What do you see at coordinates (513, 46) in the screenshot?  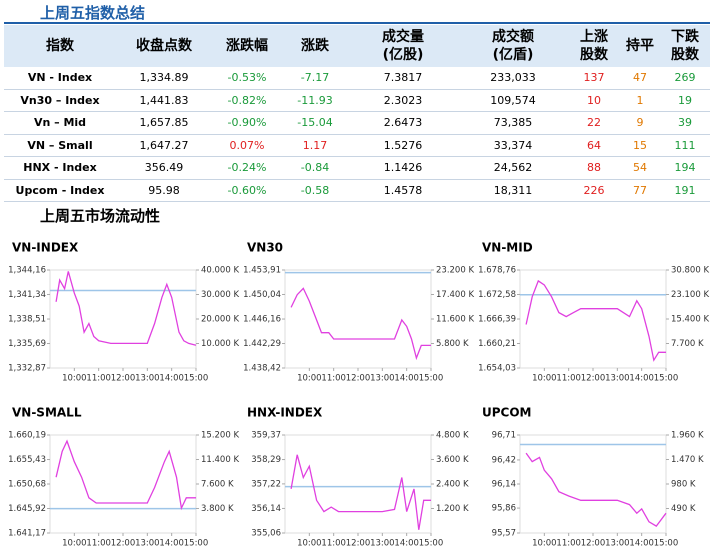 I see `header-cell: 成交额 (亿盾)` at bounding box center [513, 46].